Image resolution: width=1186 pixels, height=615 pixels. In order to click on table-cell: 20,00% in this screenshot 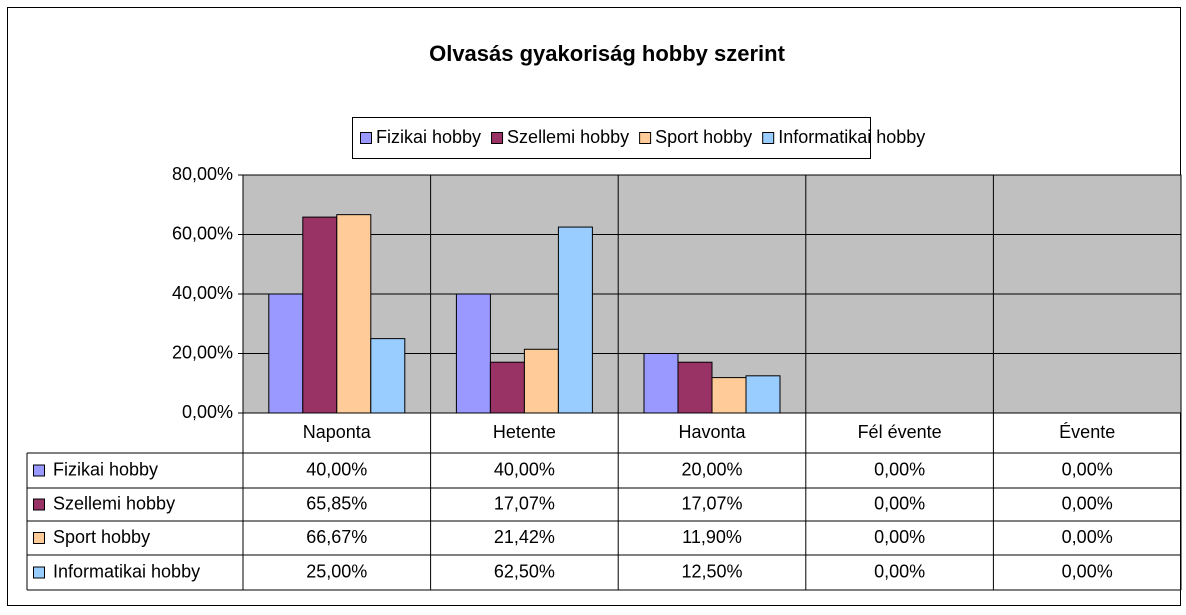, I will do `click(711, 469)`.